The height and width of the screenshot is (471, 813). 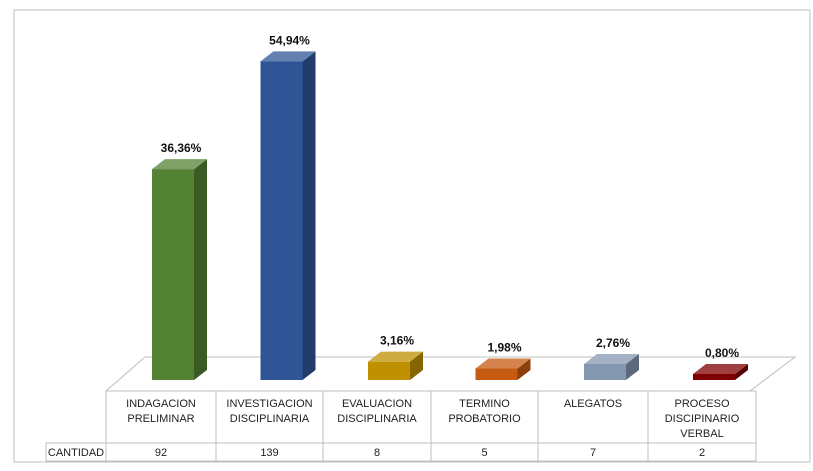 I want to click on table-cell-value: 2, so click(x=702, y=453).